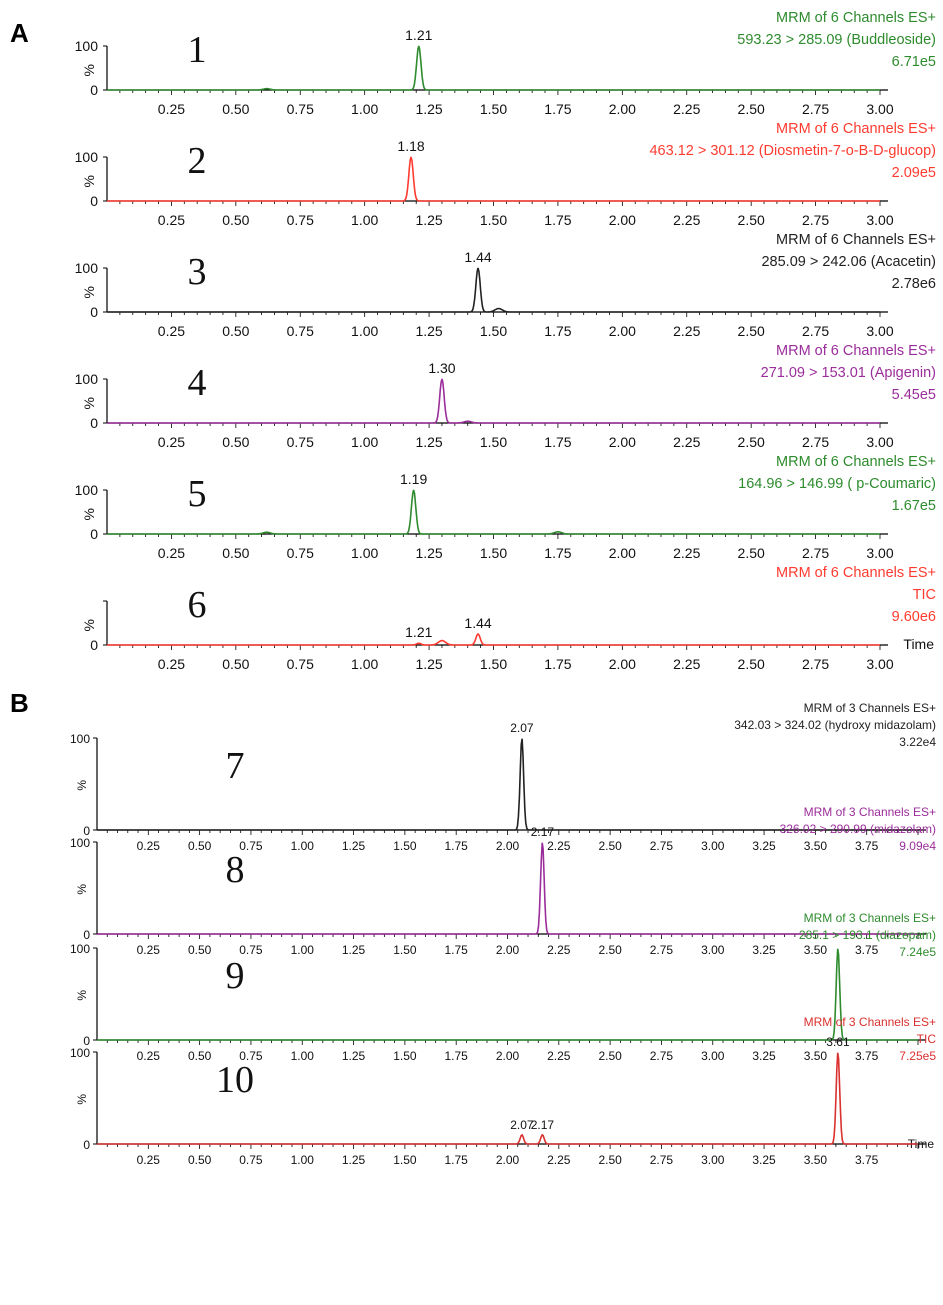 The image size is (943, 1305). I want to click on x-tick-label: 3.25, so click(764, 950).